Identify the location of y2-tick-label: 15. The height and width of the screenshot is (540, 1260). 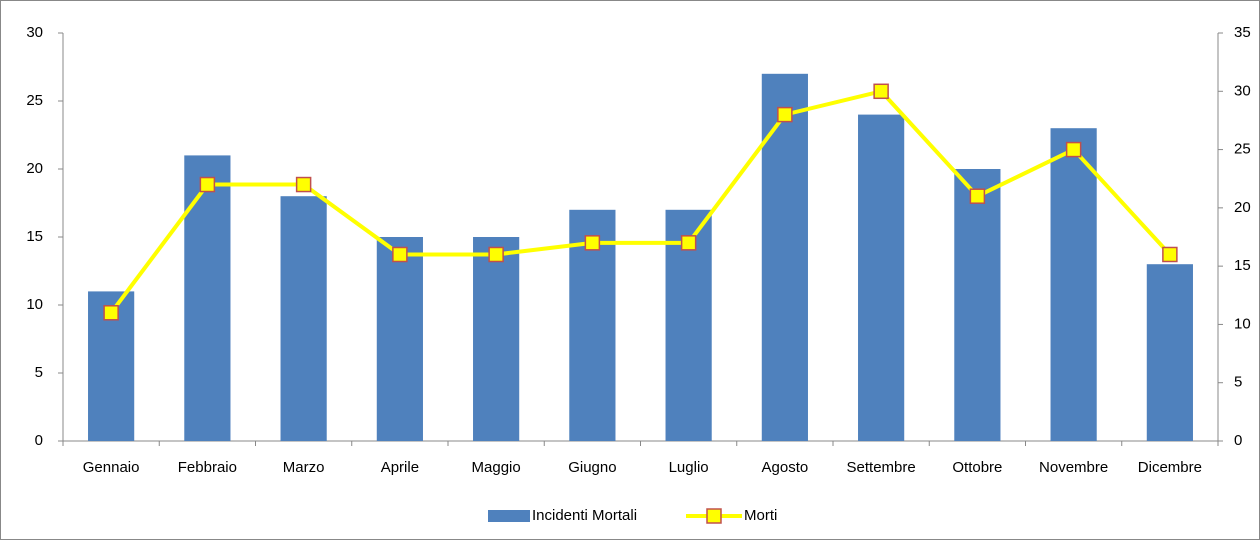
(1242, 265).